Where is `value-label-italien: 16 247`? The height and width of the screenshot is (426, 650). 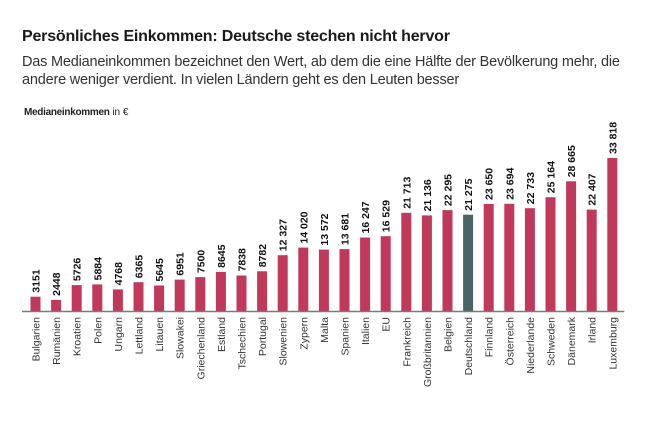 value-label-italien: 16 247 is located at coordinates (366, 217).